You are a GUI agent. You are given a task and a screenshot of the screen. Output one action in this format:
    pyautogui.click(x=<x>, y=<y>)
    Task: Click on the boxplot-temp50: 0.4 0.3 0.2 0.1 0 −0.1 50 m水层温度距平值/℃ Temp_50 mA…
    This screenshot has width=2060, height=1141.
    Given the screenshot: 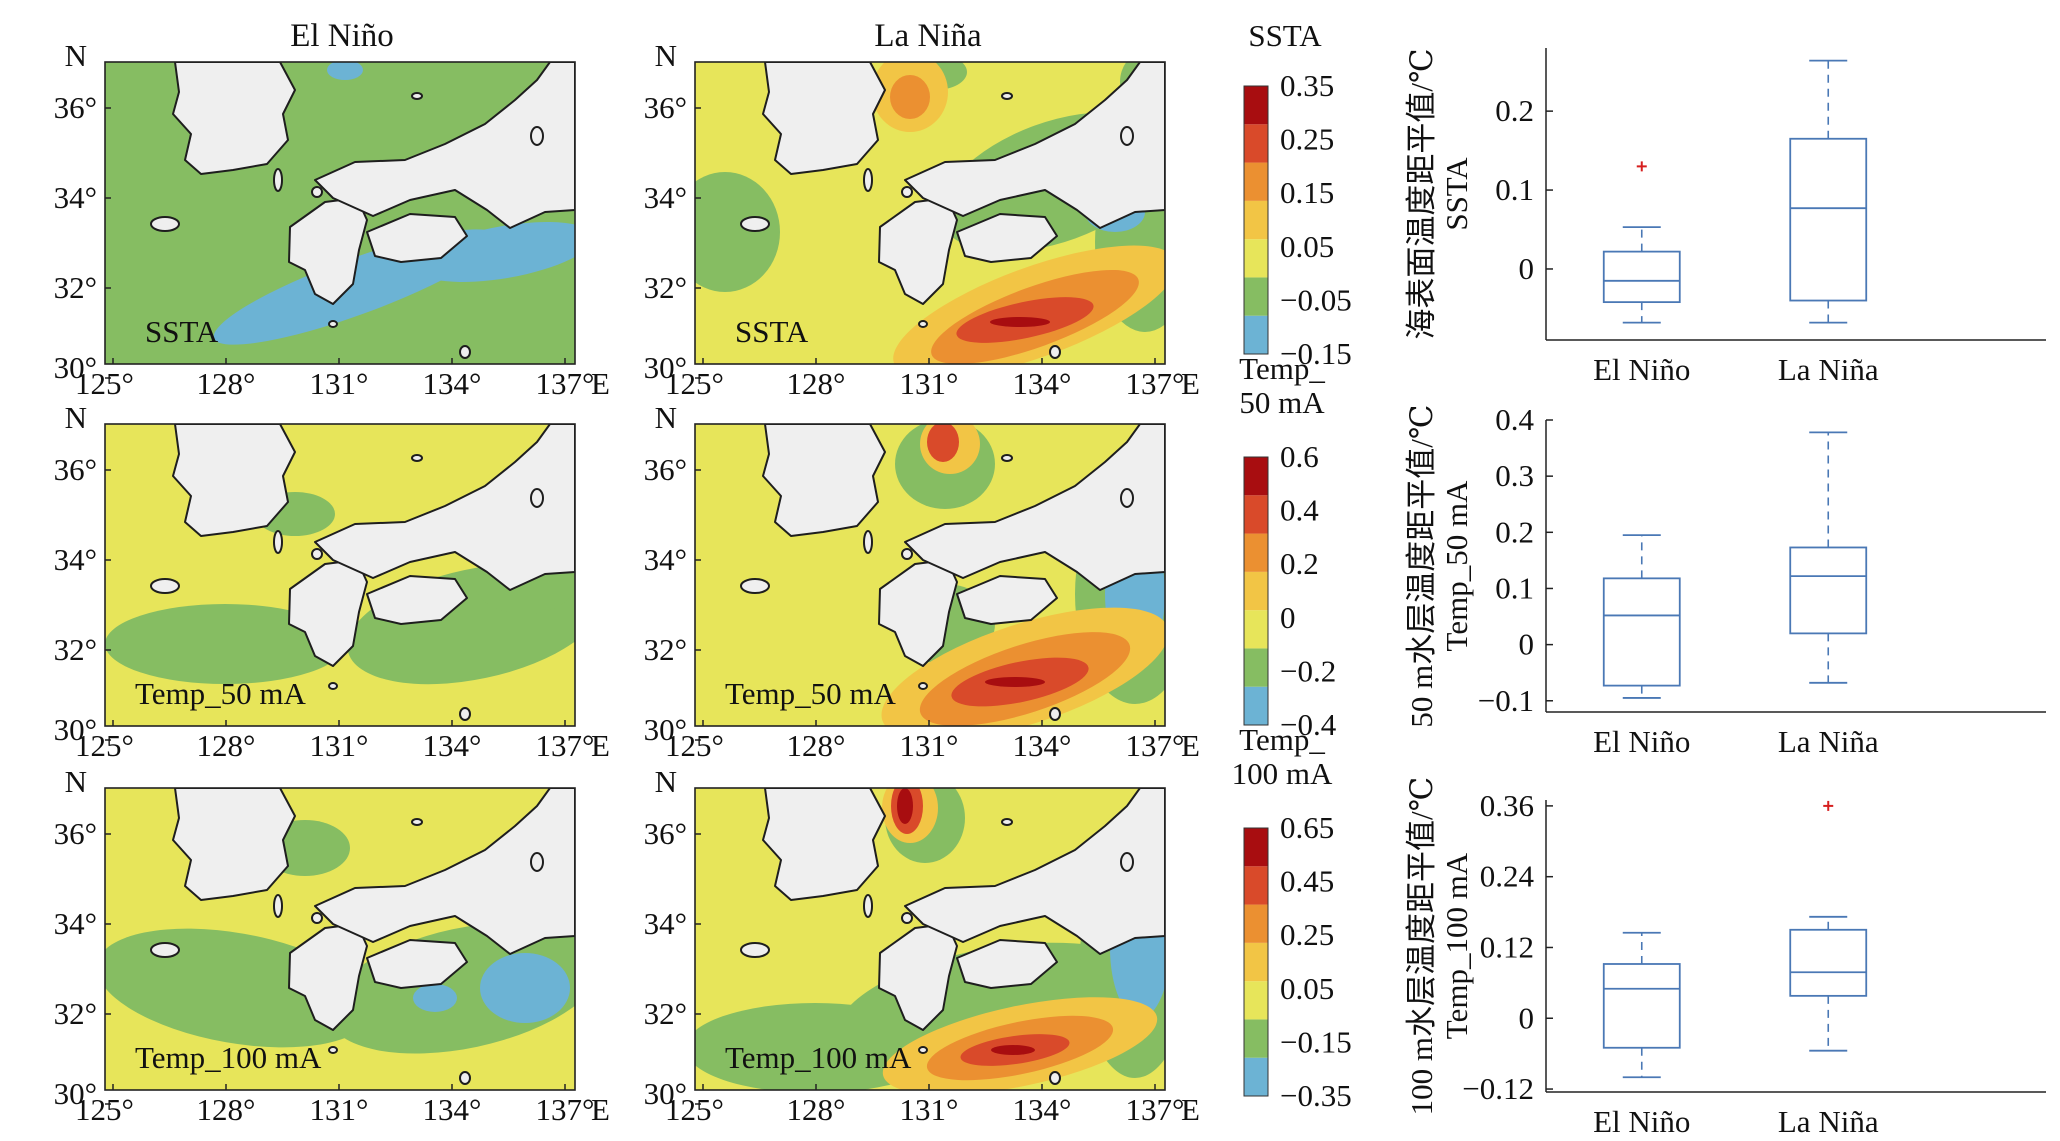 What is the action you would take?
    pyautogui.click(x=1725, y=580)
    